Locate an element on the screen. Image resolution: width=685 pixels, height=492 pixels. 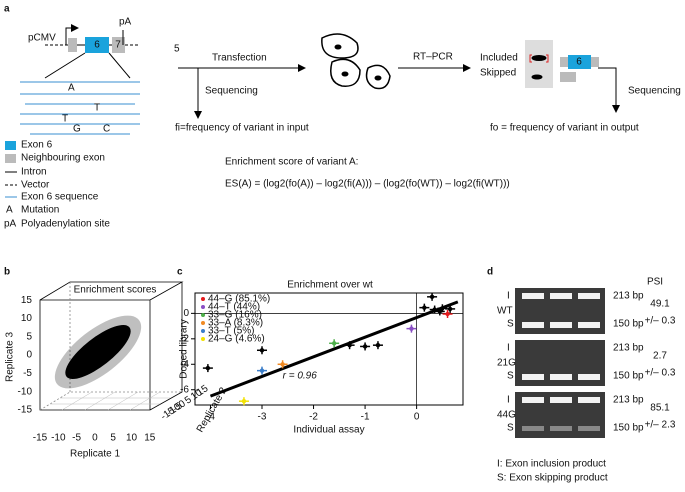
legend-label: Intron is located at coordinates (34, 172).